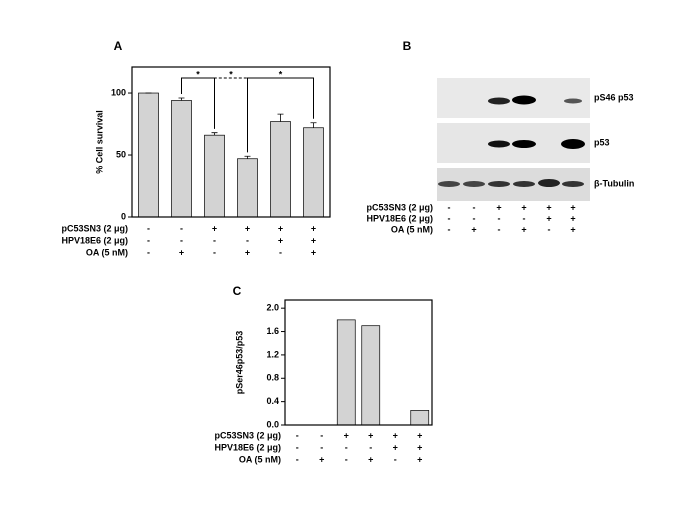  What do you see at coordinates (272, 401) in the screenshot?
I see `y-tick-label: 0.4` at bounding box center [272, 401].